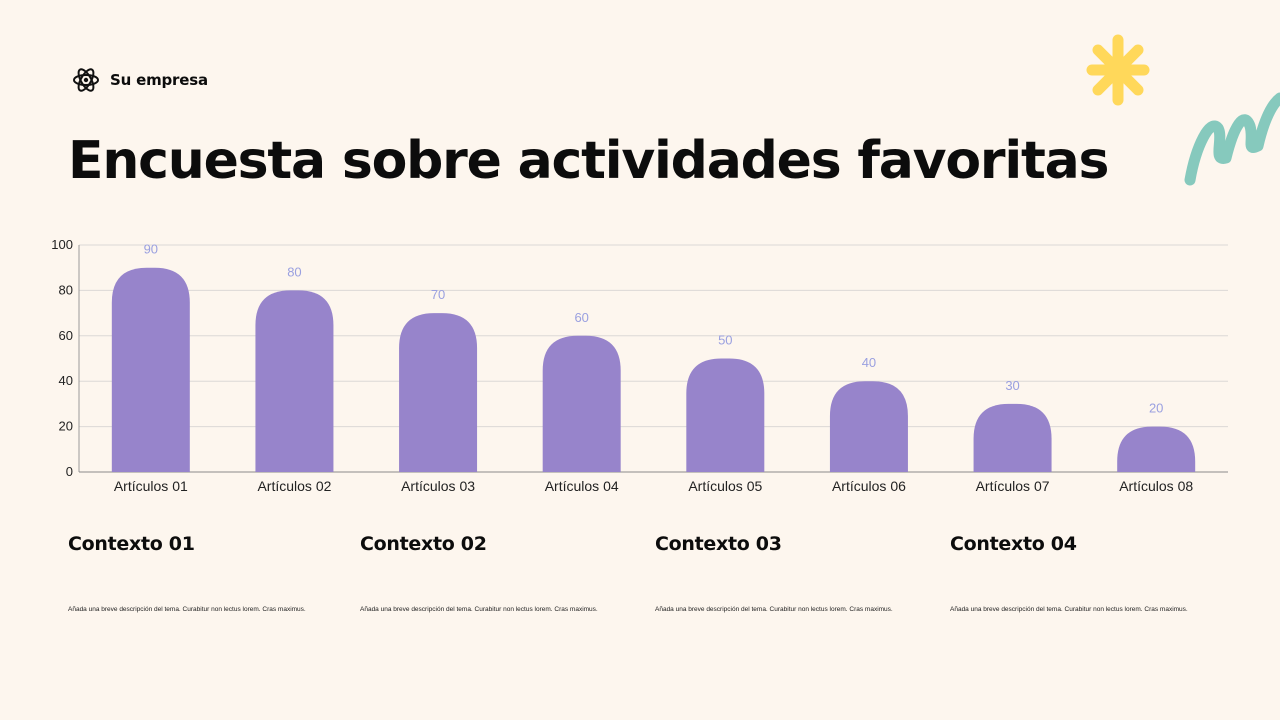 Image resolution: width=1280 pixels, height=720 pixels. Describe the element at coordinates (151, 249) in the screenshot. I see `data-label: 90` at that location.